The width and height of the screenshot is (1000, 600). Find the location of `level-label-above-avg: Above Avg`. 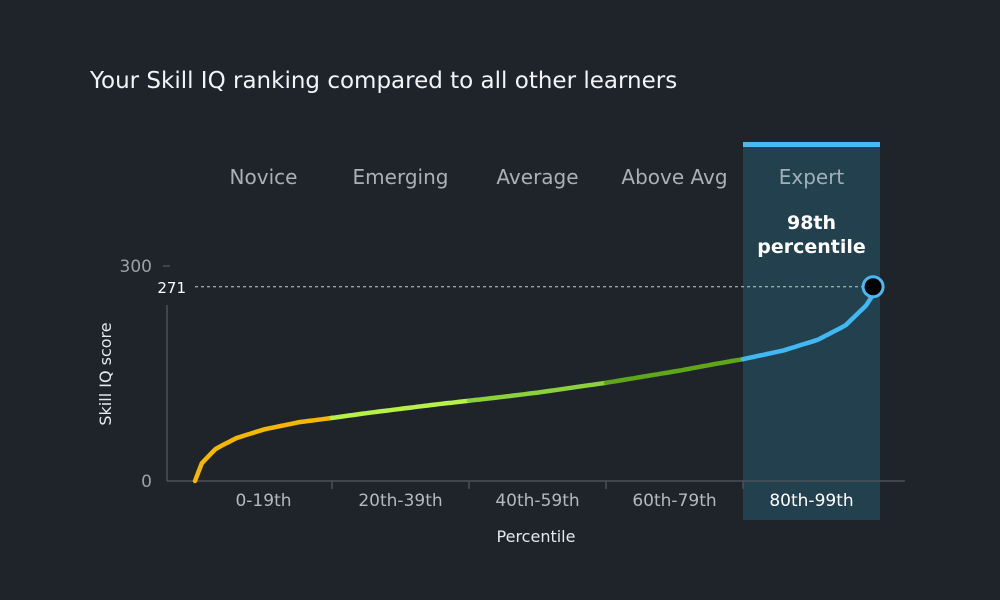

level-label-above-avg: Above Avg is located at coordinates (674, 177).